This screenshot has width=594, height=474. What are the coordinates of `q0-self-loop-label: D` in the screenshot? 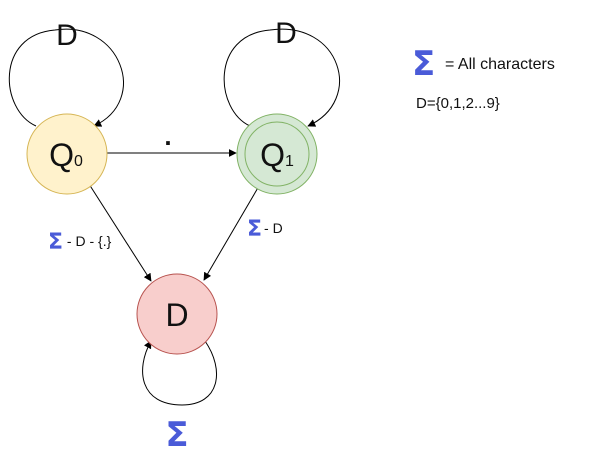 It's located at (67, 35).